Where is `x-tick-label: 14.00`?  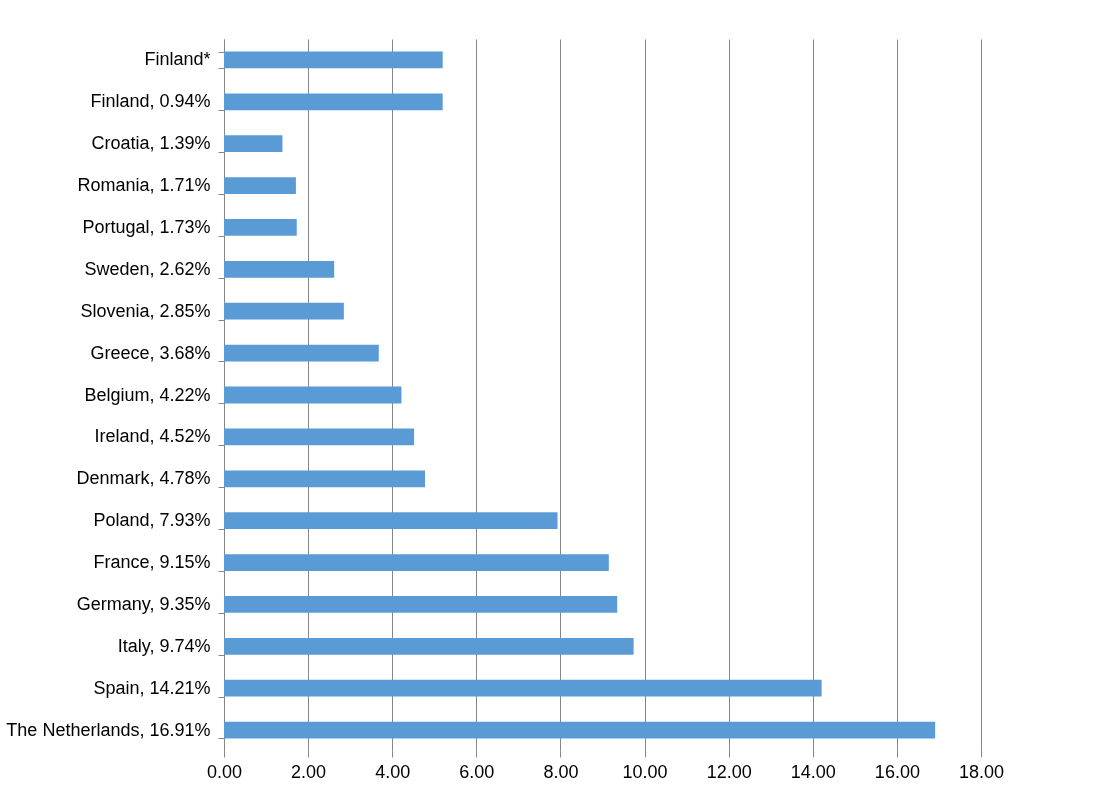
x-tick-label: 14.00 is located at coordinates (813, 771).